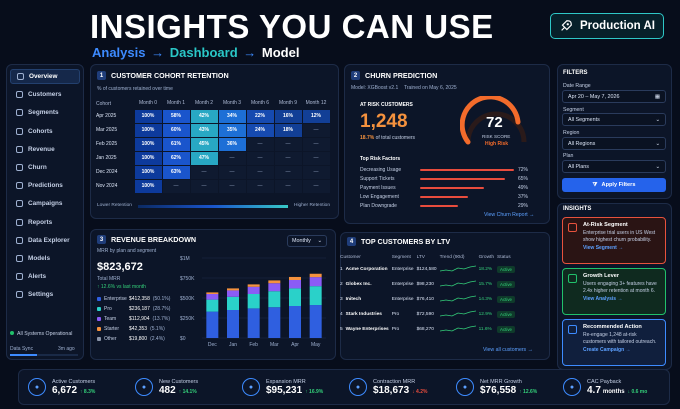 Image resolution: width=680 pixels, height=409 pixels. I want to click on customer-segment: Enterprise, so click(402, 284).